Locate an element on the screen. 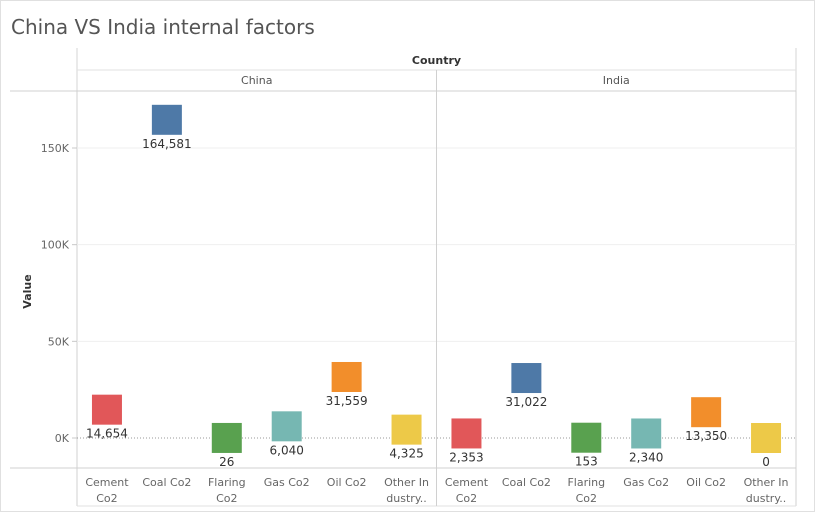 This screenshot has width=817, height=514. data-label: 31,559 is located at coordinates (347, 401).